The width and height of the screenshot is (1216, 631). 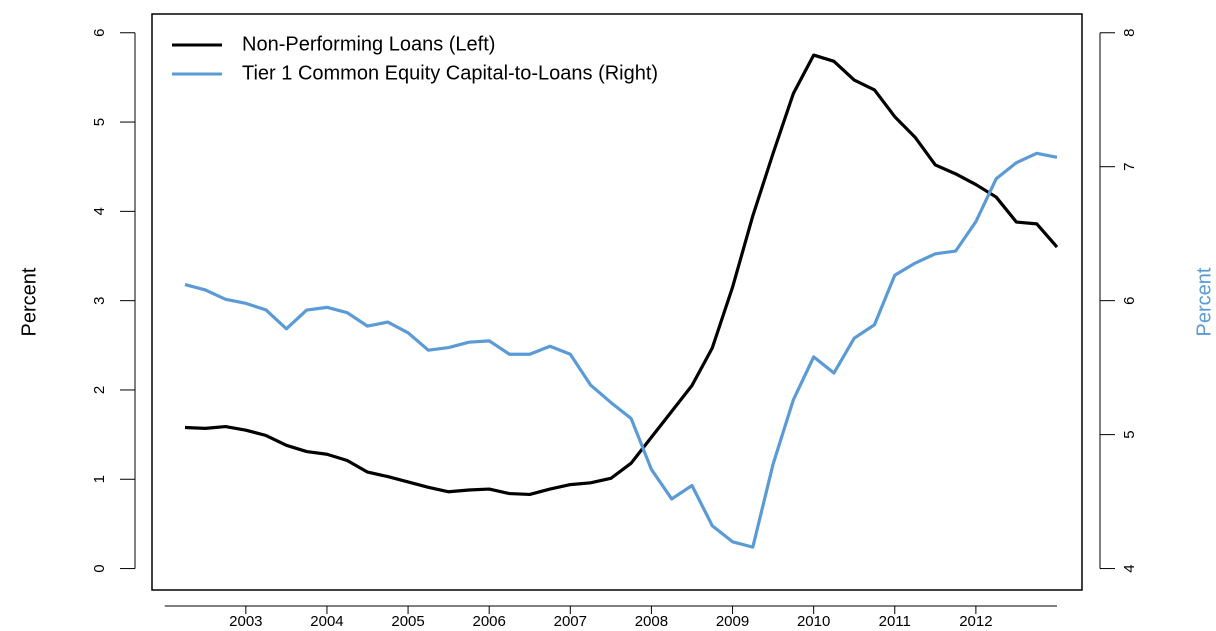 I want to click on y-tick-label: 3, so click(x=99, y=300).